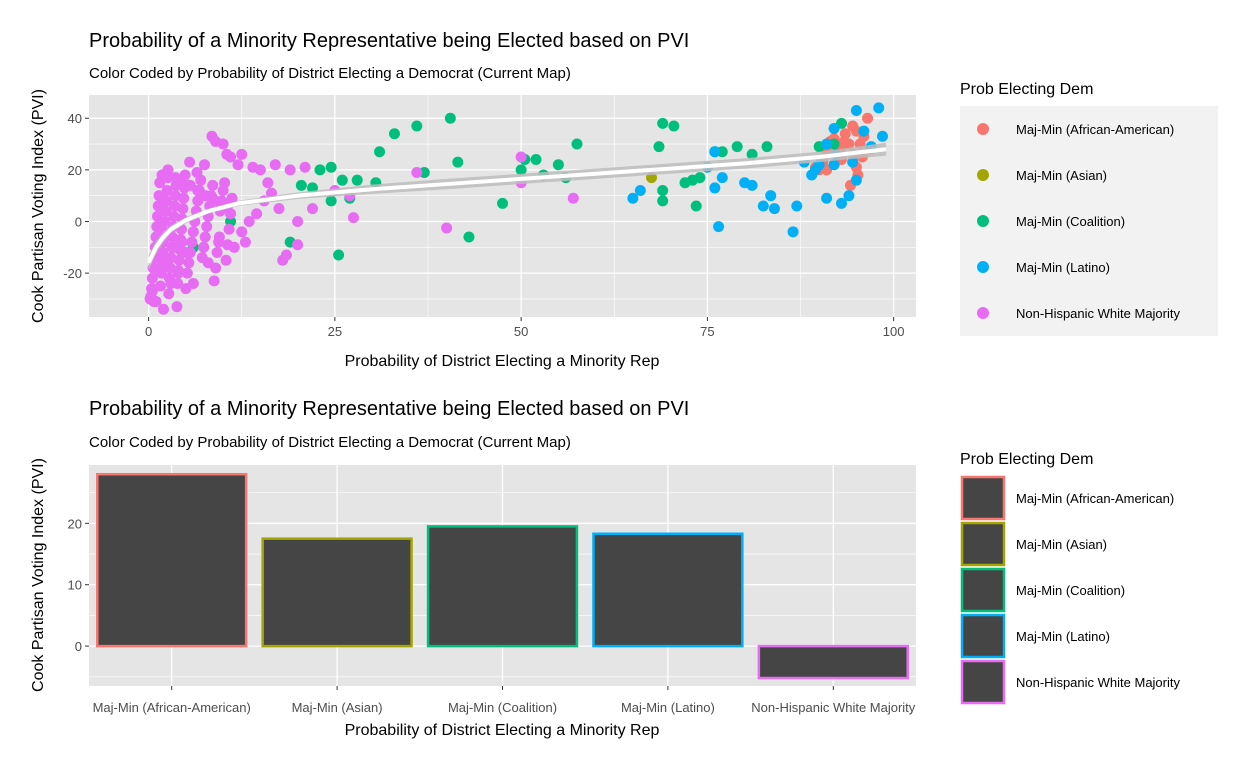 The height and width of the screenshot is (768, 1248). What do you see at coordinates (668, 707) in the screenshot?
I see `bar-x-tick-label: Maj-Min (Latino)` at bounding box center [668, 707].